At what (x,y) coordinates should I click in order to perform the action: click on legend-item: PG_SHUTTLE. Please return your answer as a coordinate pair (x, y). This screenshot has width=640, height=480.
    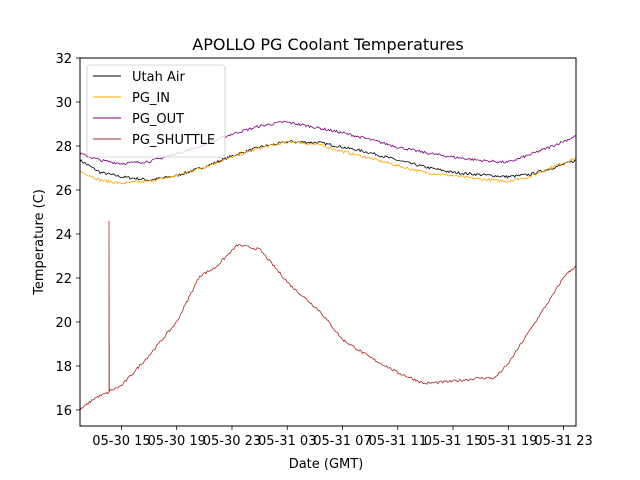
    Looking at the image, I should click on (154, 140).